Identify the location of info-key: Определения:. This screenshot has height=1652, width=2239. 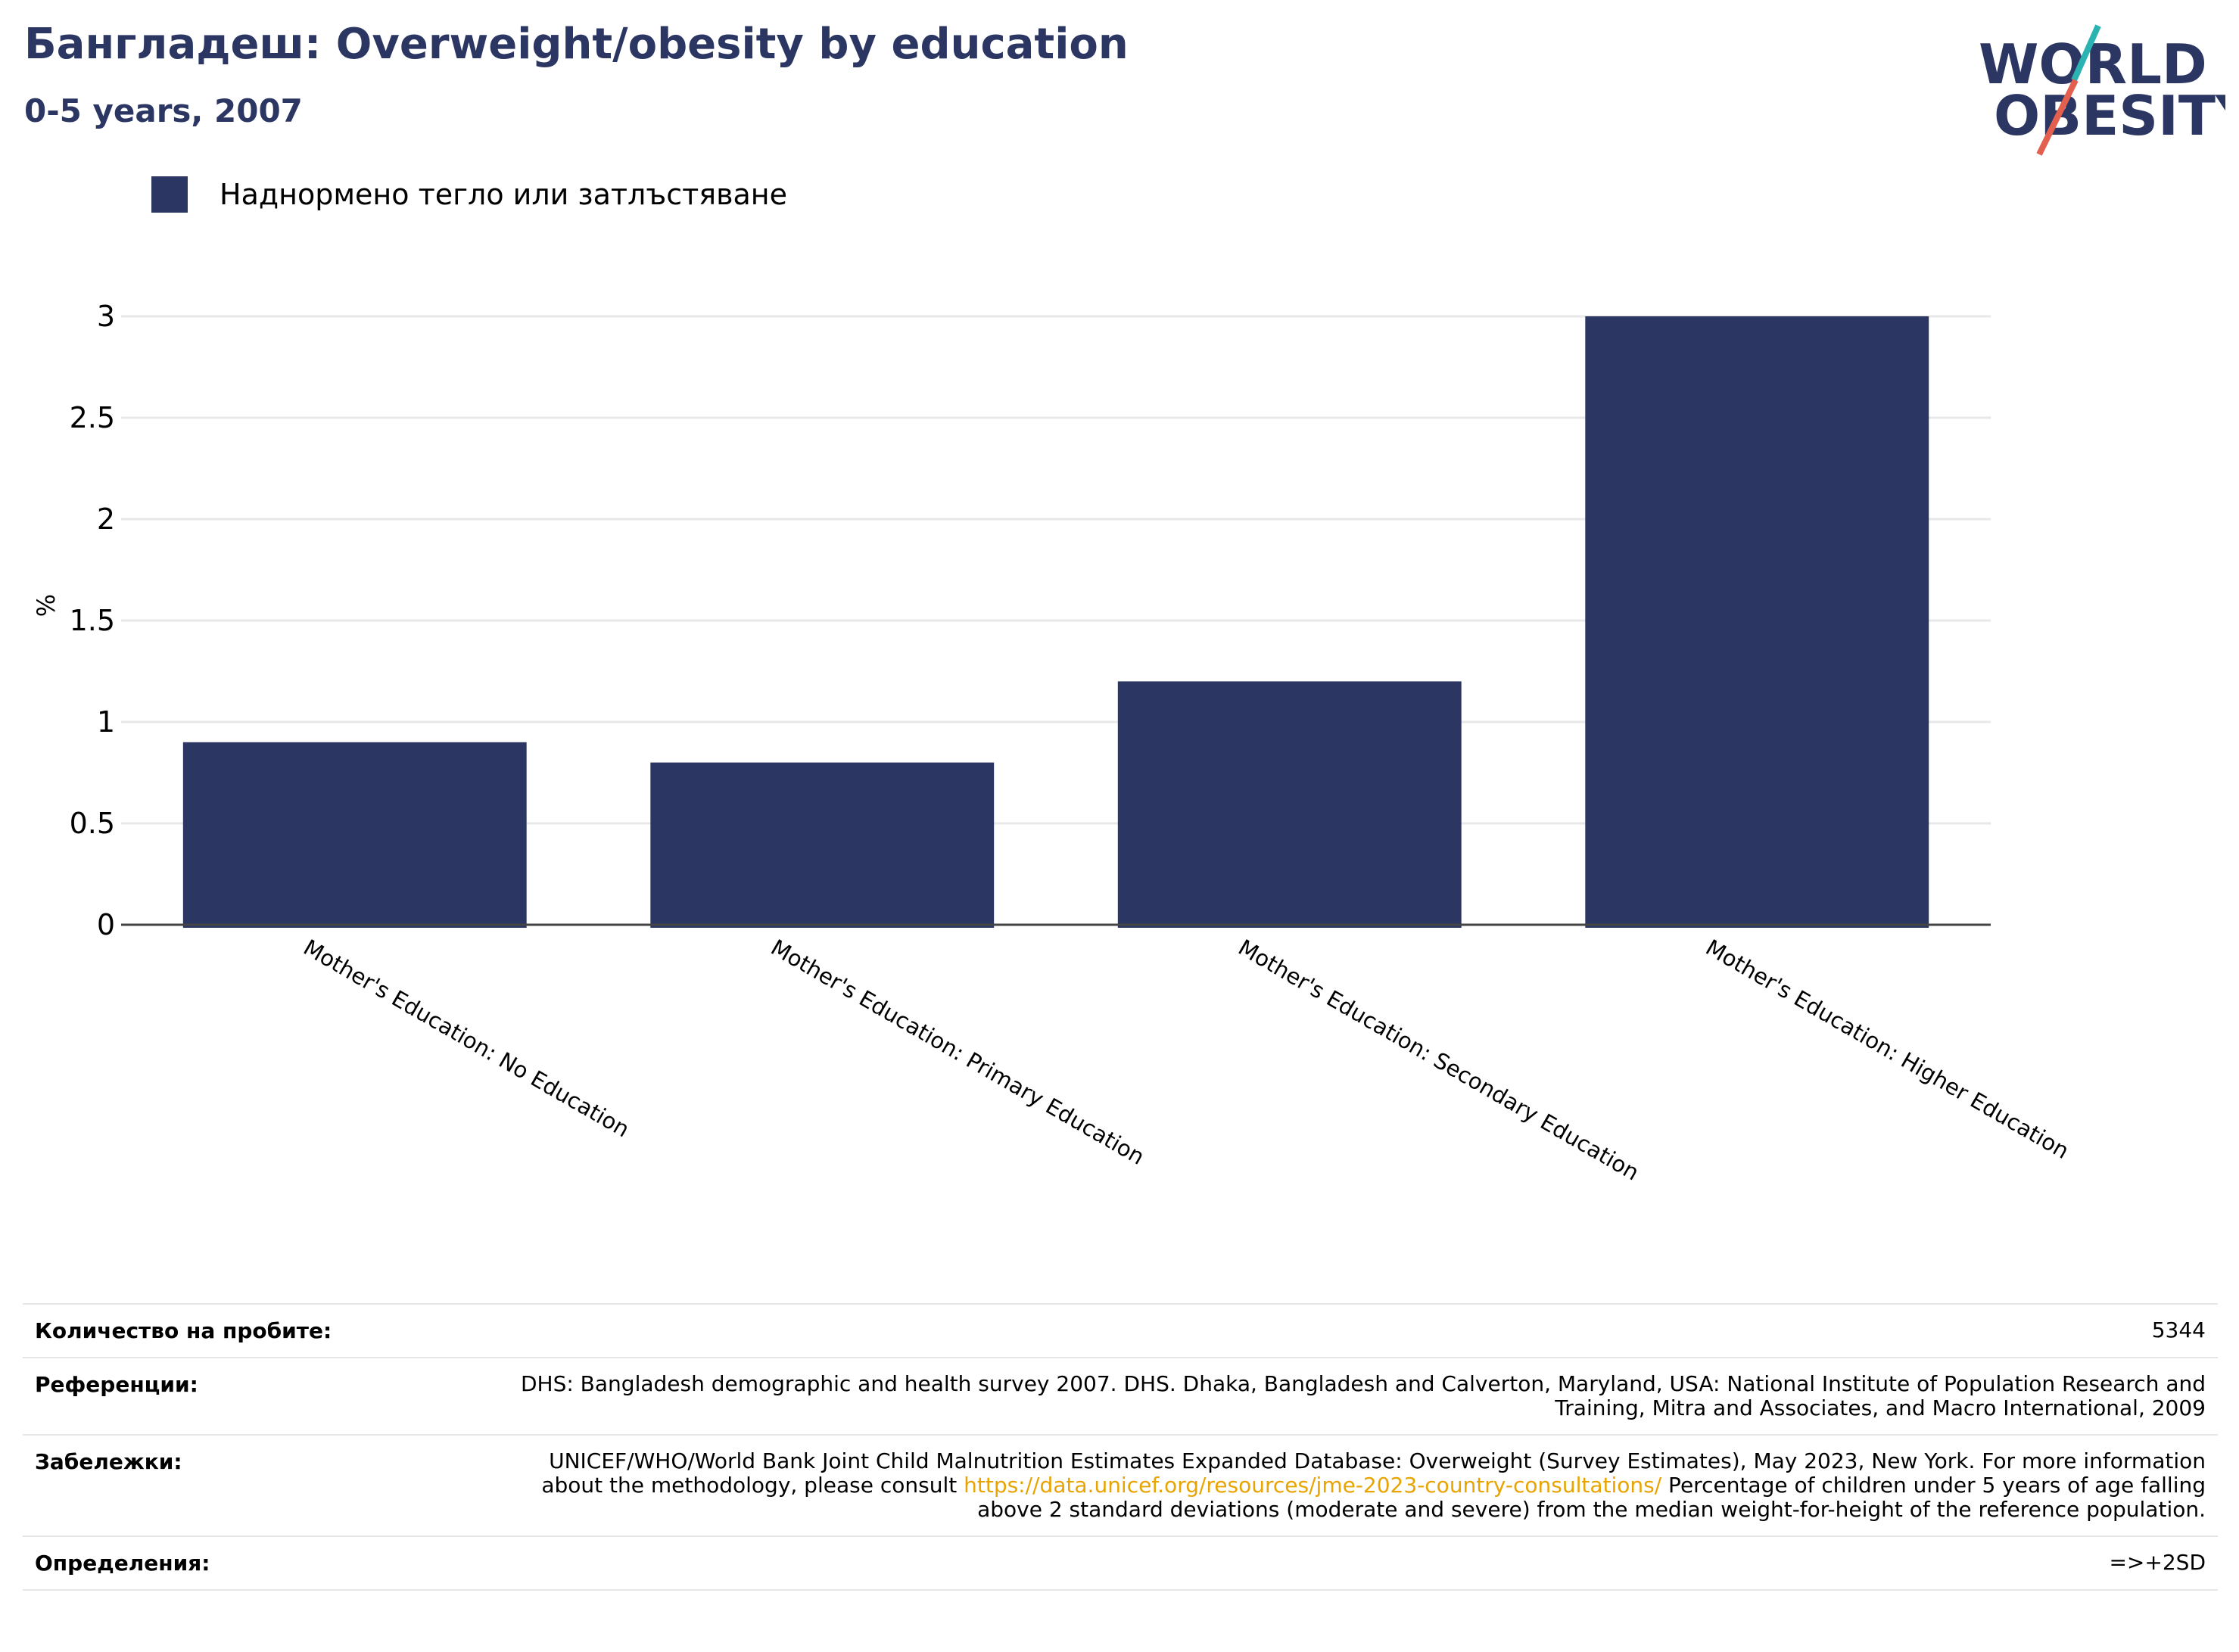
(123, 1564).